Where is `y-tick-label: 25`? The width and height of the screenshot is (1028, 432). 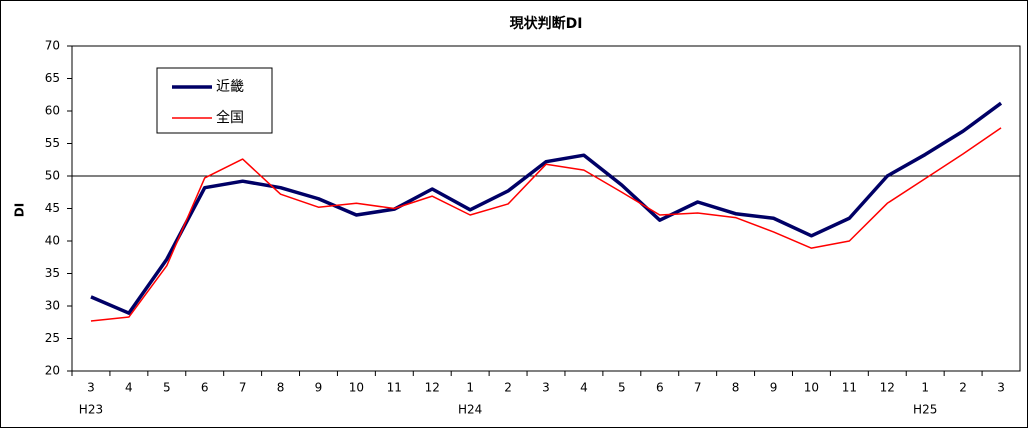 y-tick-label: 25 is located at coordinates (52, 338).